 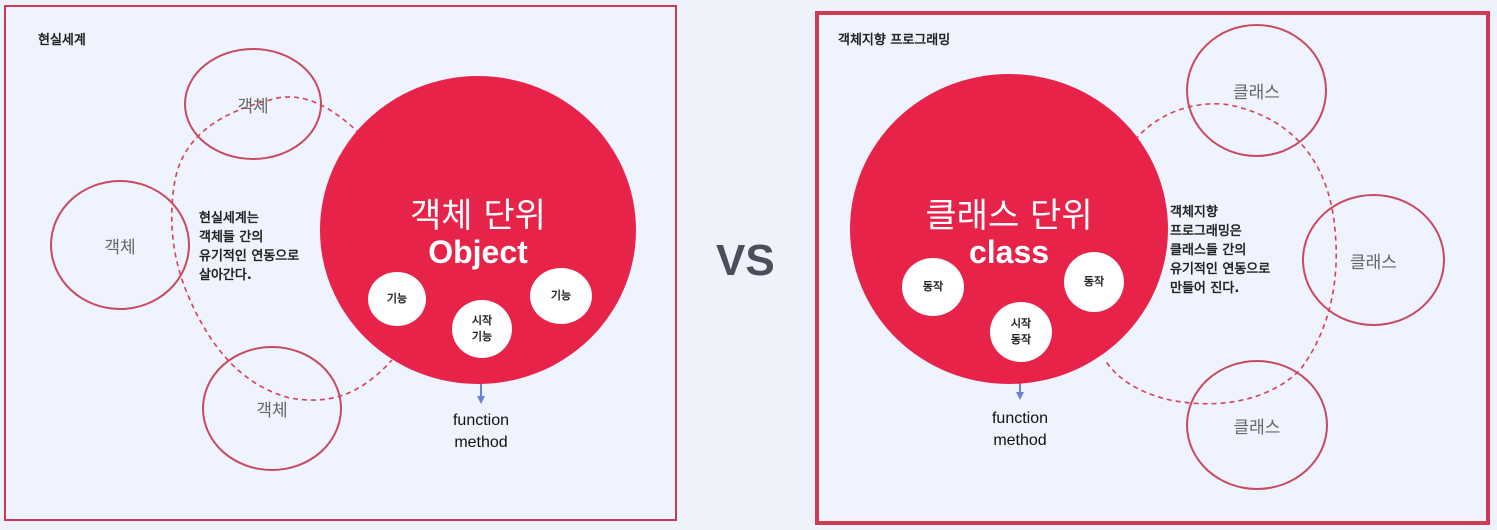 What do you see at coordinates (1009, 252) in the screenshot?
I see `class-unit-subtitle: class` at bounding box center [1009, 252].